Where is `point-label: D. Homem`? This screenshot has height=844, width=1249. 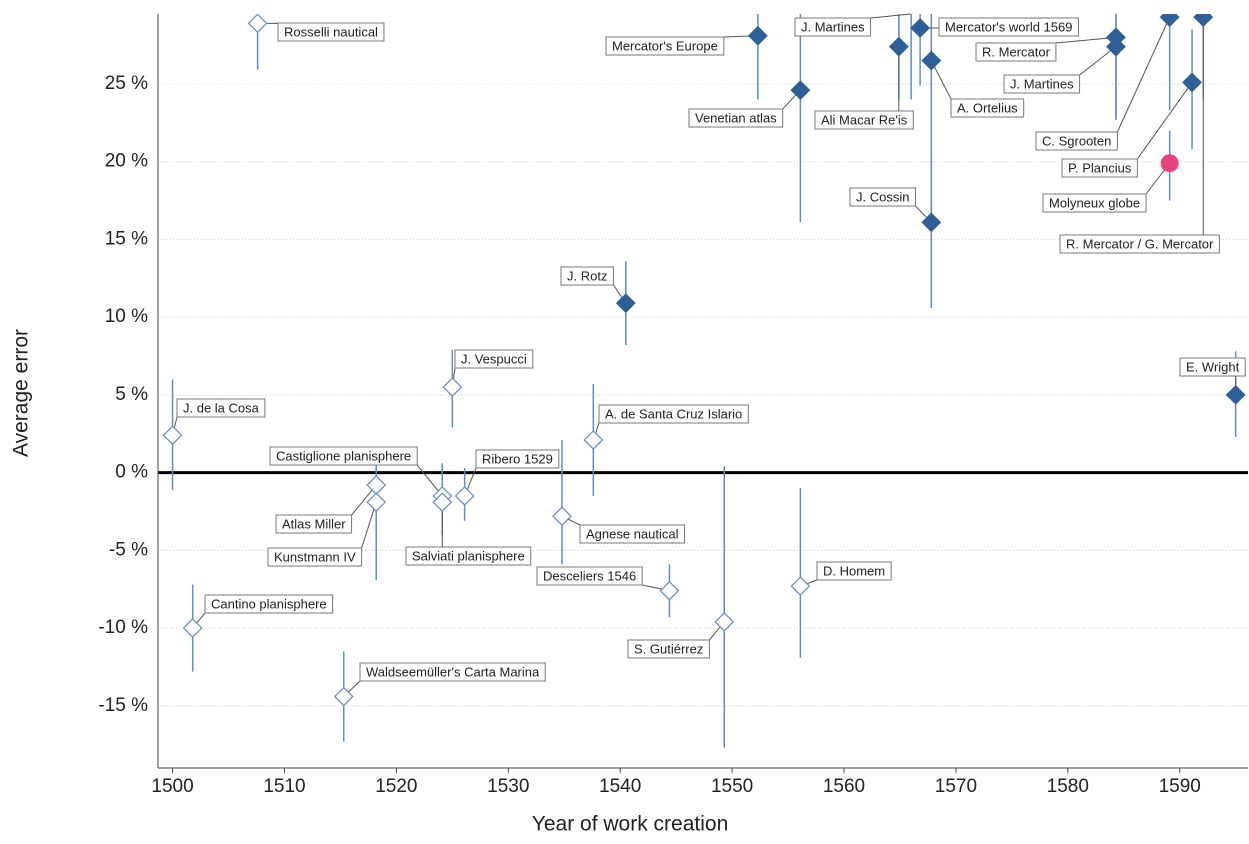 point-label: D. Homem is located at coordinates (854, 571).